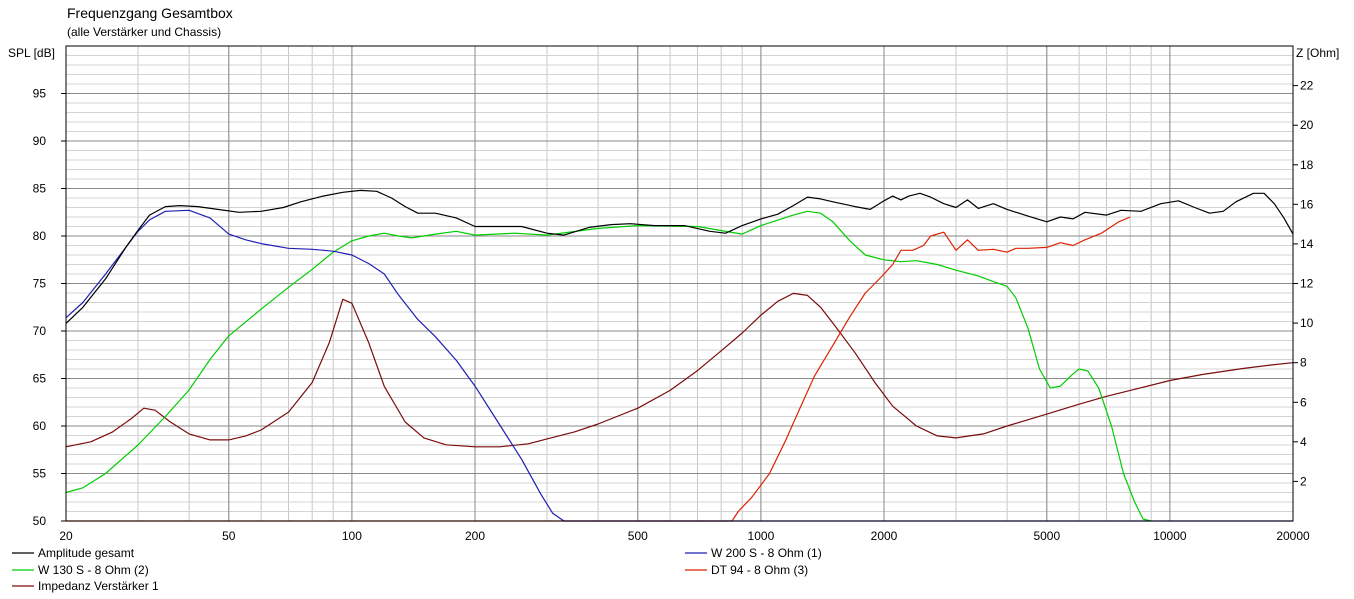  Describe the element at coordinates (1307, 284) in the screenshot. I see `y2-tick-label: 12` at that location.